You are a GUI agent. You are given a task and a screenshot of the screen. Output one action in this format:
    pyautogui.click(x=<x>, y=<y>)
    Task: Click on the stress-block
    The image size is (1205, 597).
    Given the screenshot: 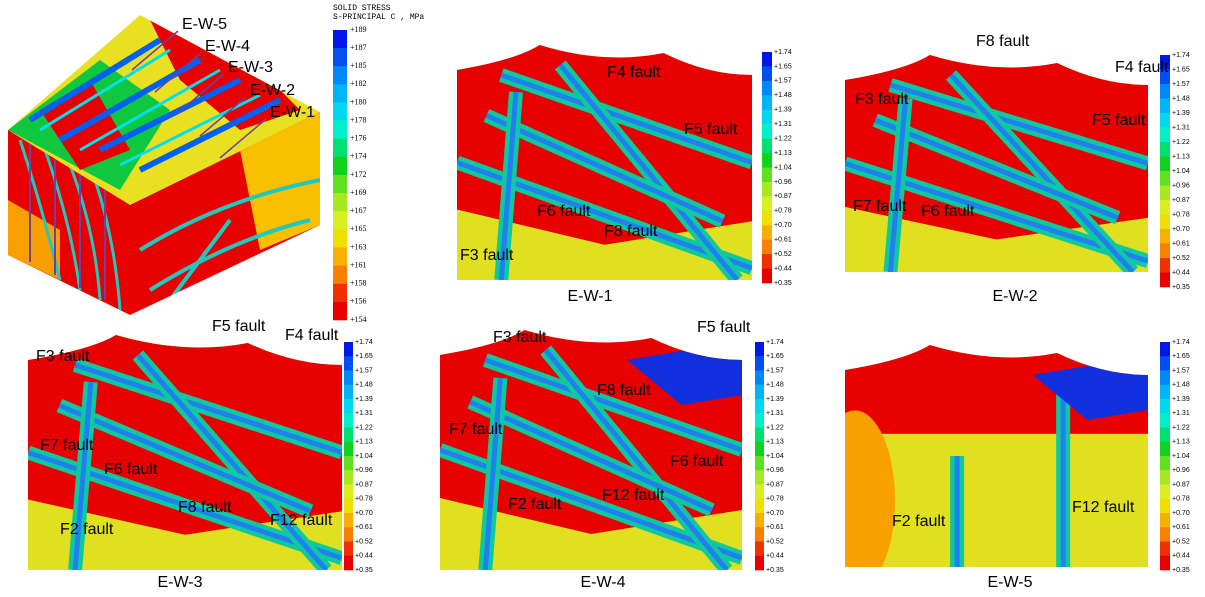 What is the action you would take?
    pyautogui.click(x=164, y=165)
    